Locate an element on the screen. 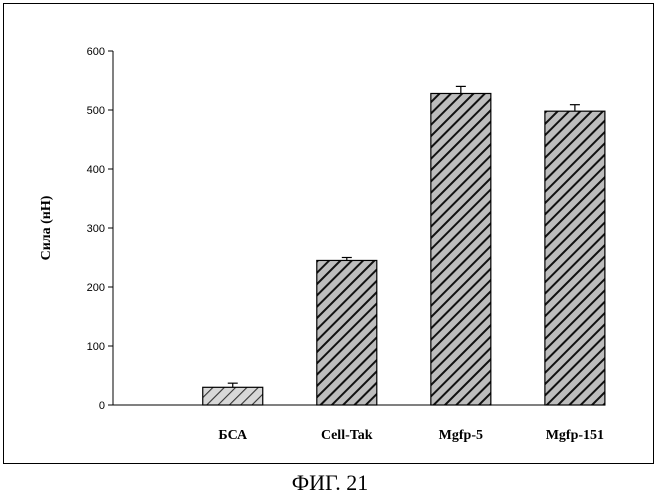 This screenshot has width=660, height=500. y-axis-title: Сила (нН) is located at coordinates (46, 227).